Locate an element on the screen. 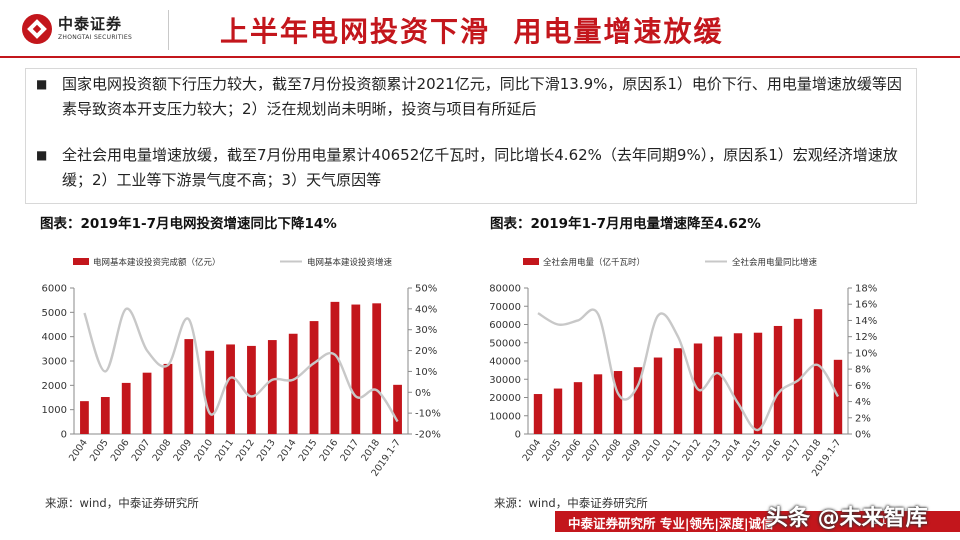 The image size is (960, 540). x-tick-label: 2016 is located at coordinates (329, 450).